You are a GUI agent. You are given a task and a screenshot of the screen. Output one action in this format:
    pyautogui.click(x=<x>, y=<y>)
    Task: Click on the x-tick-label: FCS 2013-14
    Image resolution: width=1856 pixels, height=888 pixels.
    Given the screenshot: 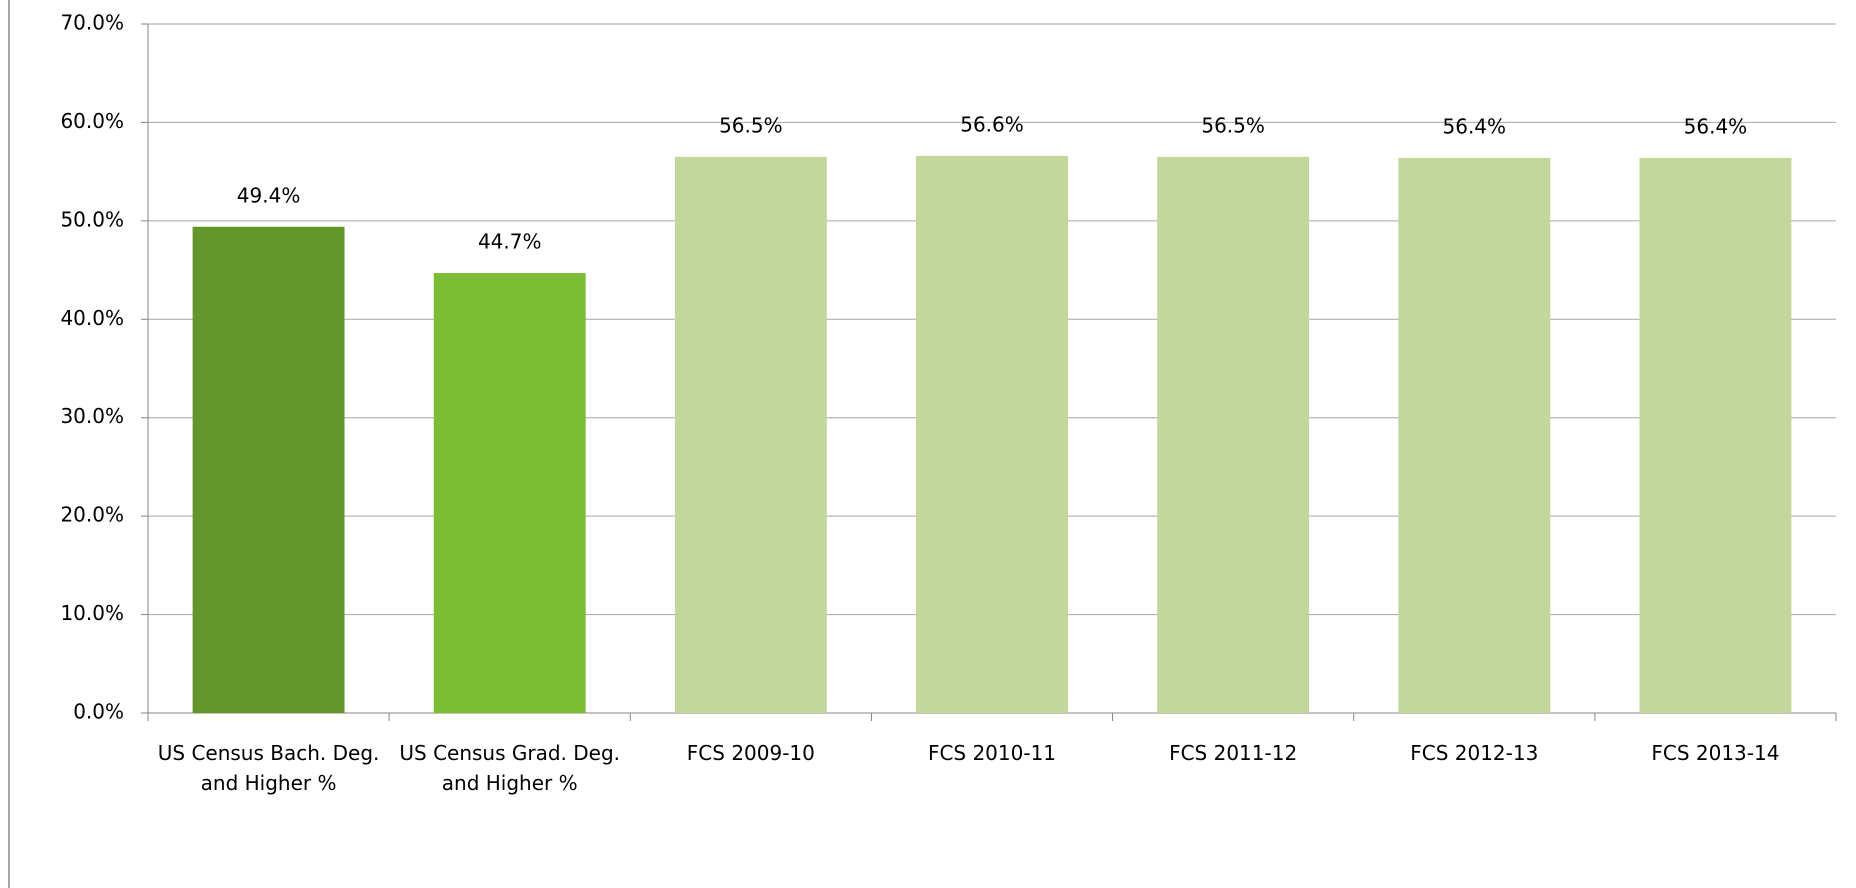 What is the action you would take?
    pyautogui.click(x=1715, y=753)
    